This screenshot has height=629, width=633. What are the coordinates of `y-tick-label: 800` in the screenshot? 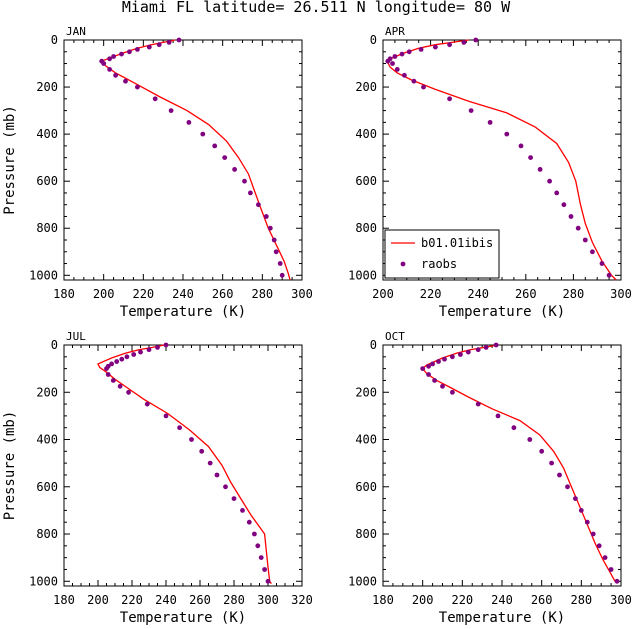 It's located at (366, 228).